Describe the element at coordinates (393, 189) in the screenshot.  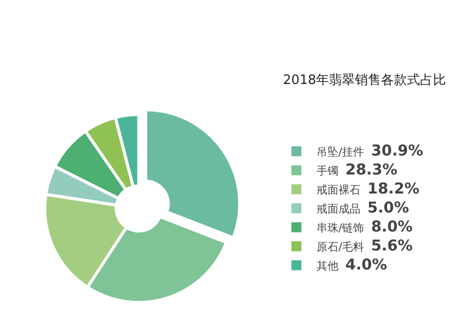
I see `data-label: 18.2%` at that location.